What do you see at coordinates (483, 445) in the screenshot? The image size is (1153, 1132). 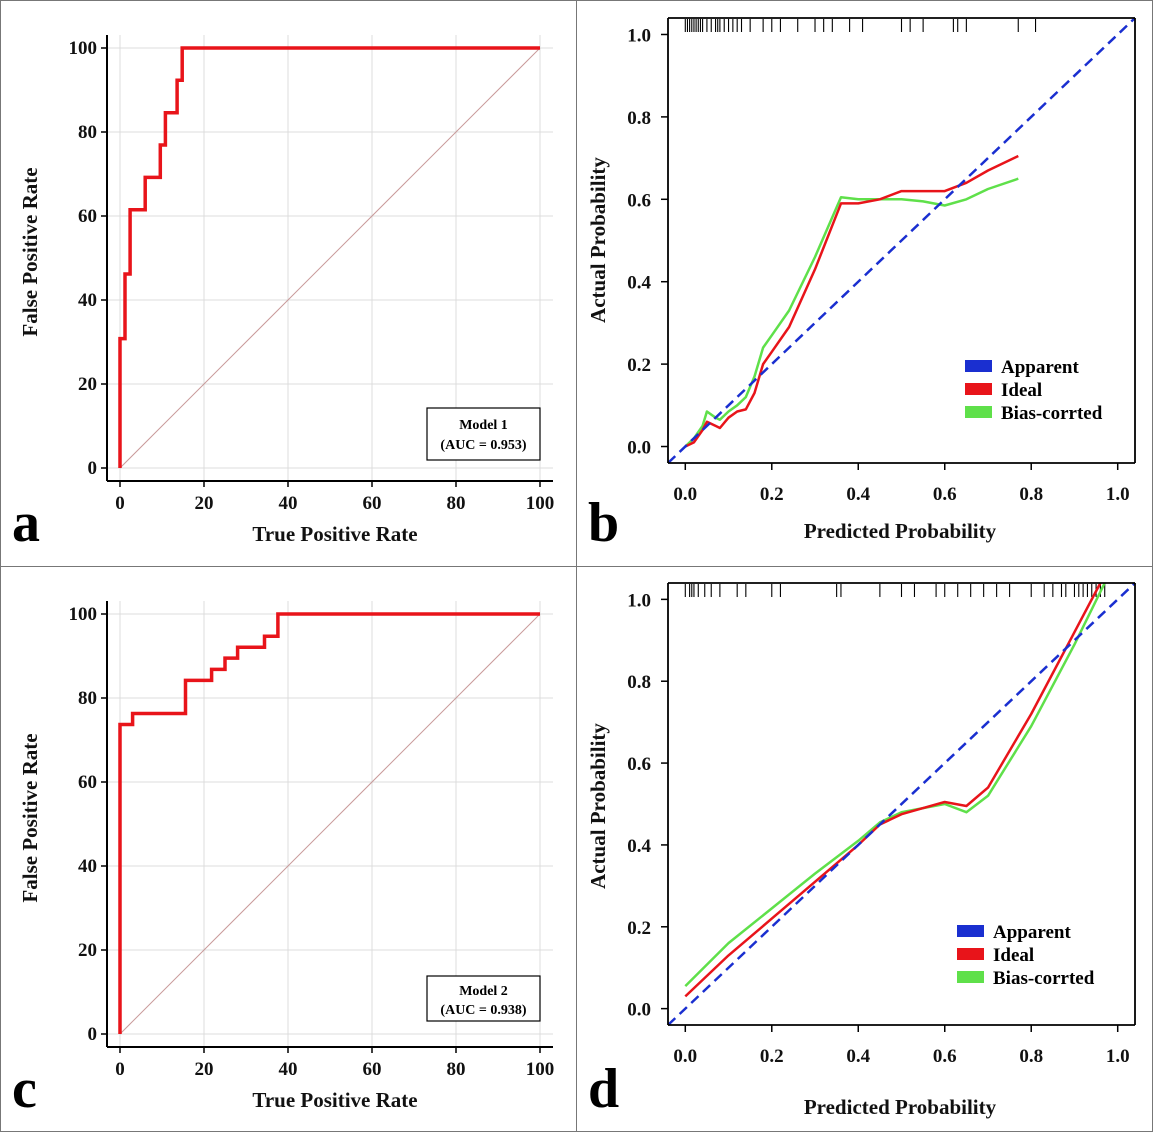 I see `legend-line-2: (AUC = 0.953)` at bounding box center [483, 445].